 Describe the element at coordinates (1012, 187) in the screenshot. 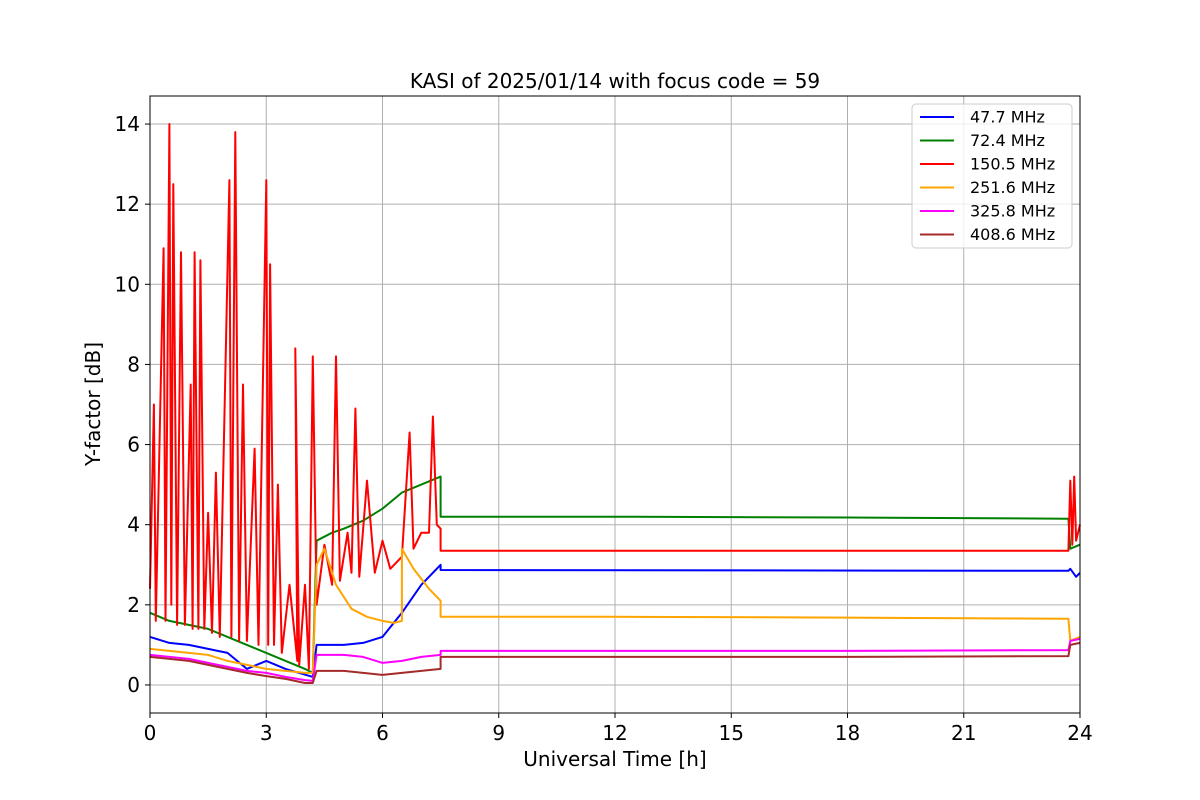

I see `legend-label: 251.6 MHz` at that location.